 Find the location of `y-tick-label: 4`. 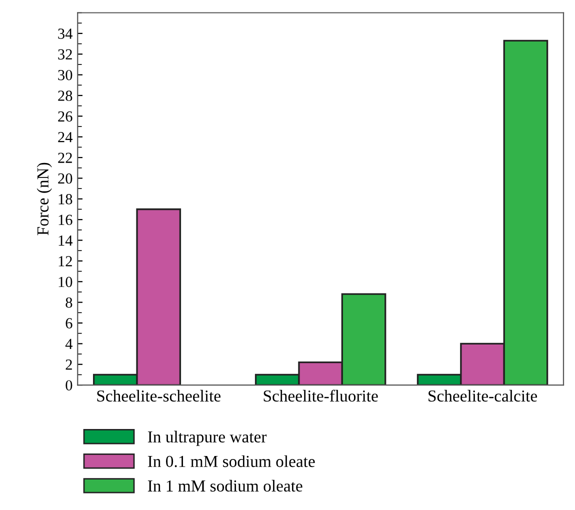

y-tick-label: 4 is located at coordinates (69, 343).